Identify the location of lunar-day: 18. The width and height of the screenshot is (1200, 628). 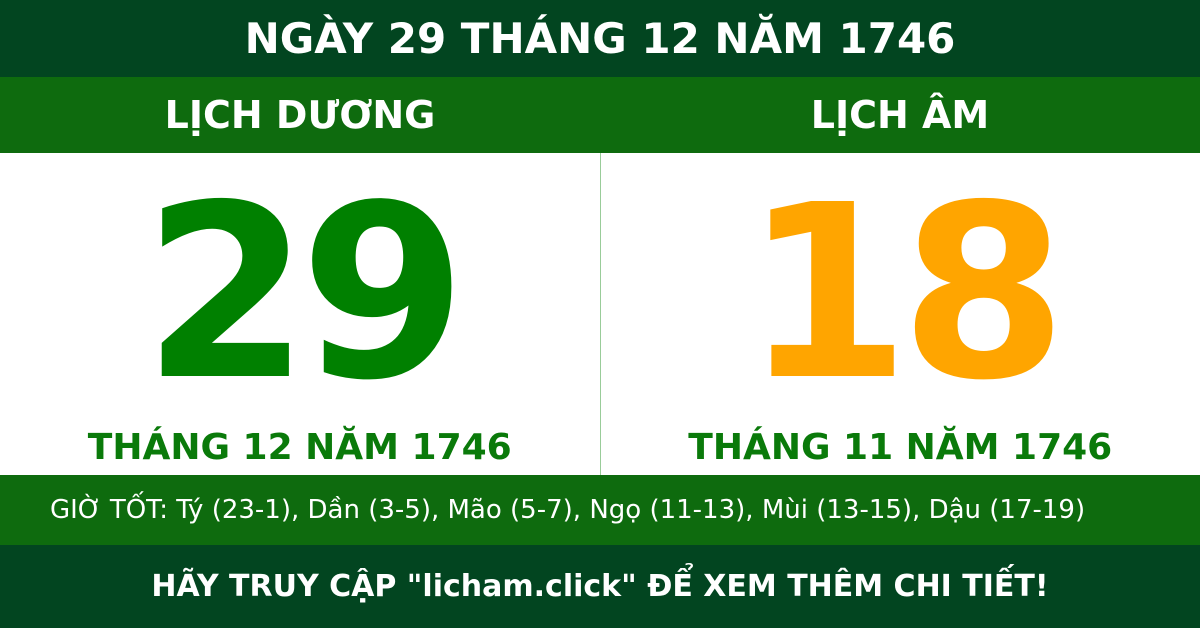
(905, 293).